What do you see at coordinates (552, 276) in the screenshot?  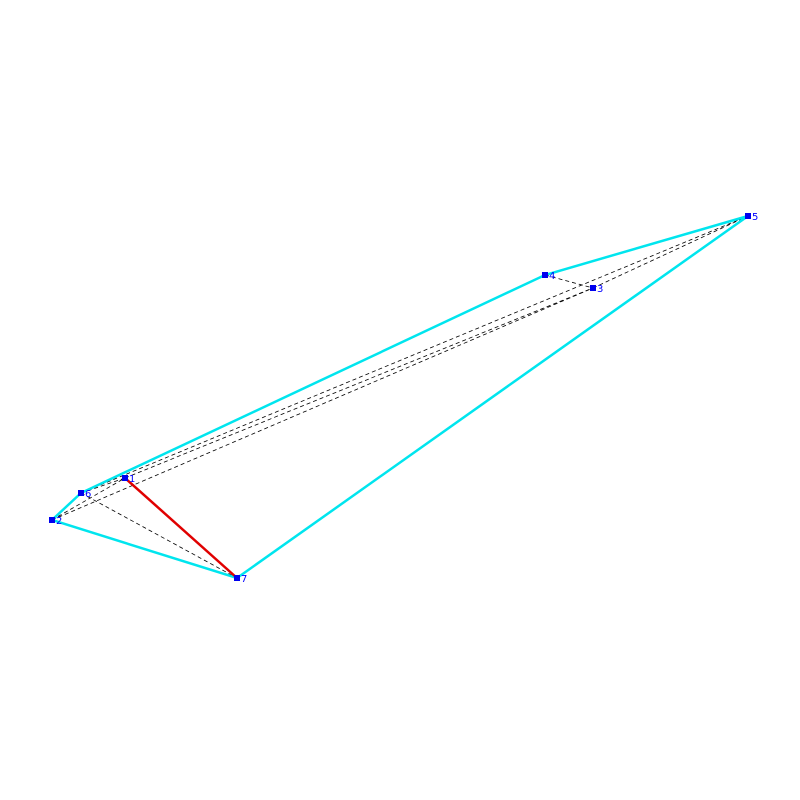 I see `point-label: 4` at bounding box center [552, 276].